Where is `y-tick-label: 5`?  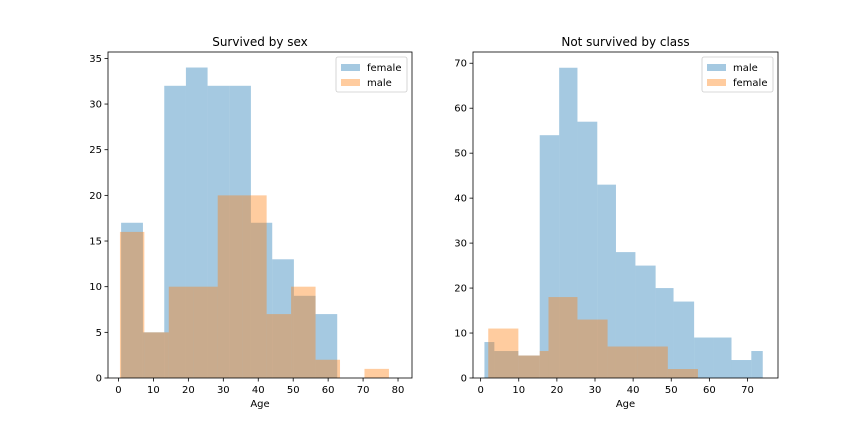
y-tick-label: 5 is located at coordinates (99, 333).